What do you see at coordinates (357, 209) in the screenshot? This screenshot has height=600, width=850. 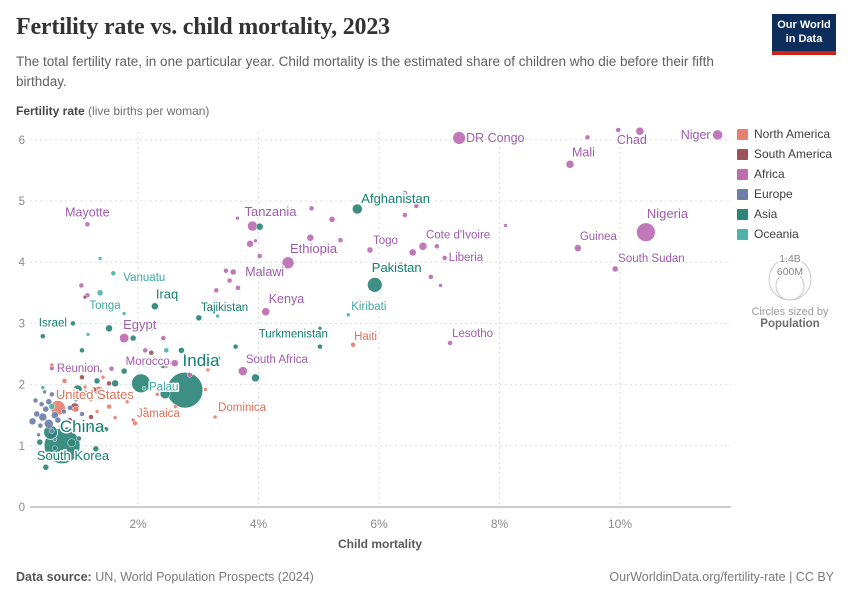 I see `data-point-afghanistan` at bounding box center [357, 209].